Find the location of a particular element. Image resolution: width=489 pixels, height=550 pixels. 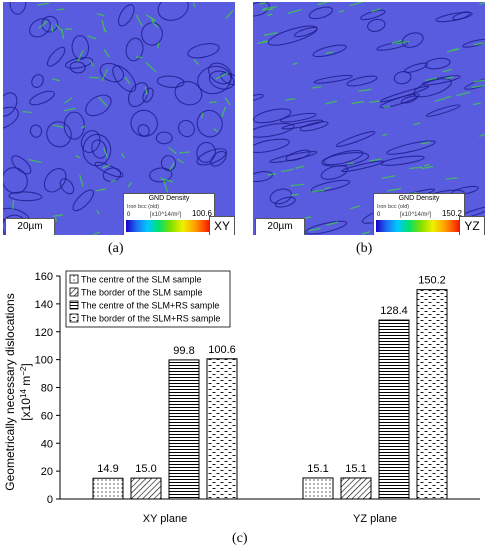

legend-frame is located at coordinates (148, 299).